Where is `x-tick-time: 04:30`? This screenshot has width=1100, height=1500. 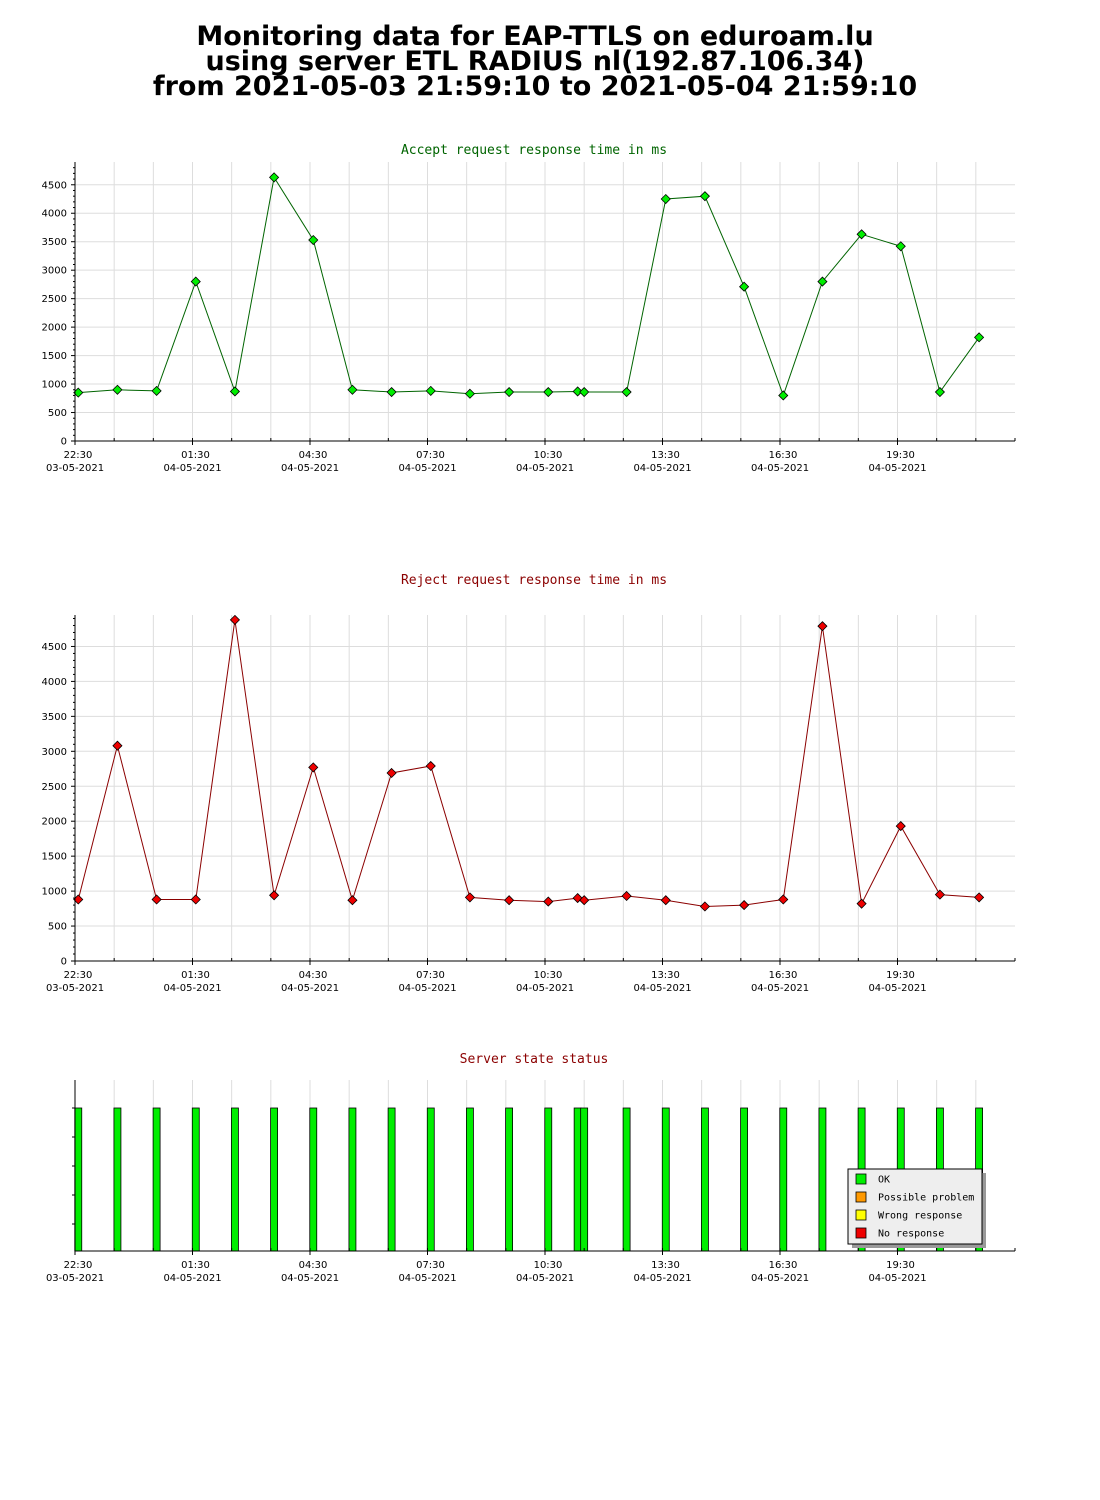
x-tick-time: 04:30 is located at coordinates (313, 455).